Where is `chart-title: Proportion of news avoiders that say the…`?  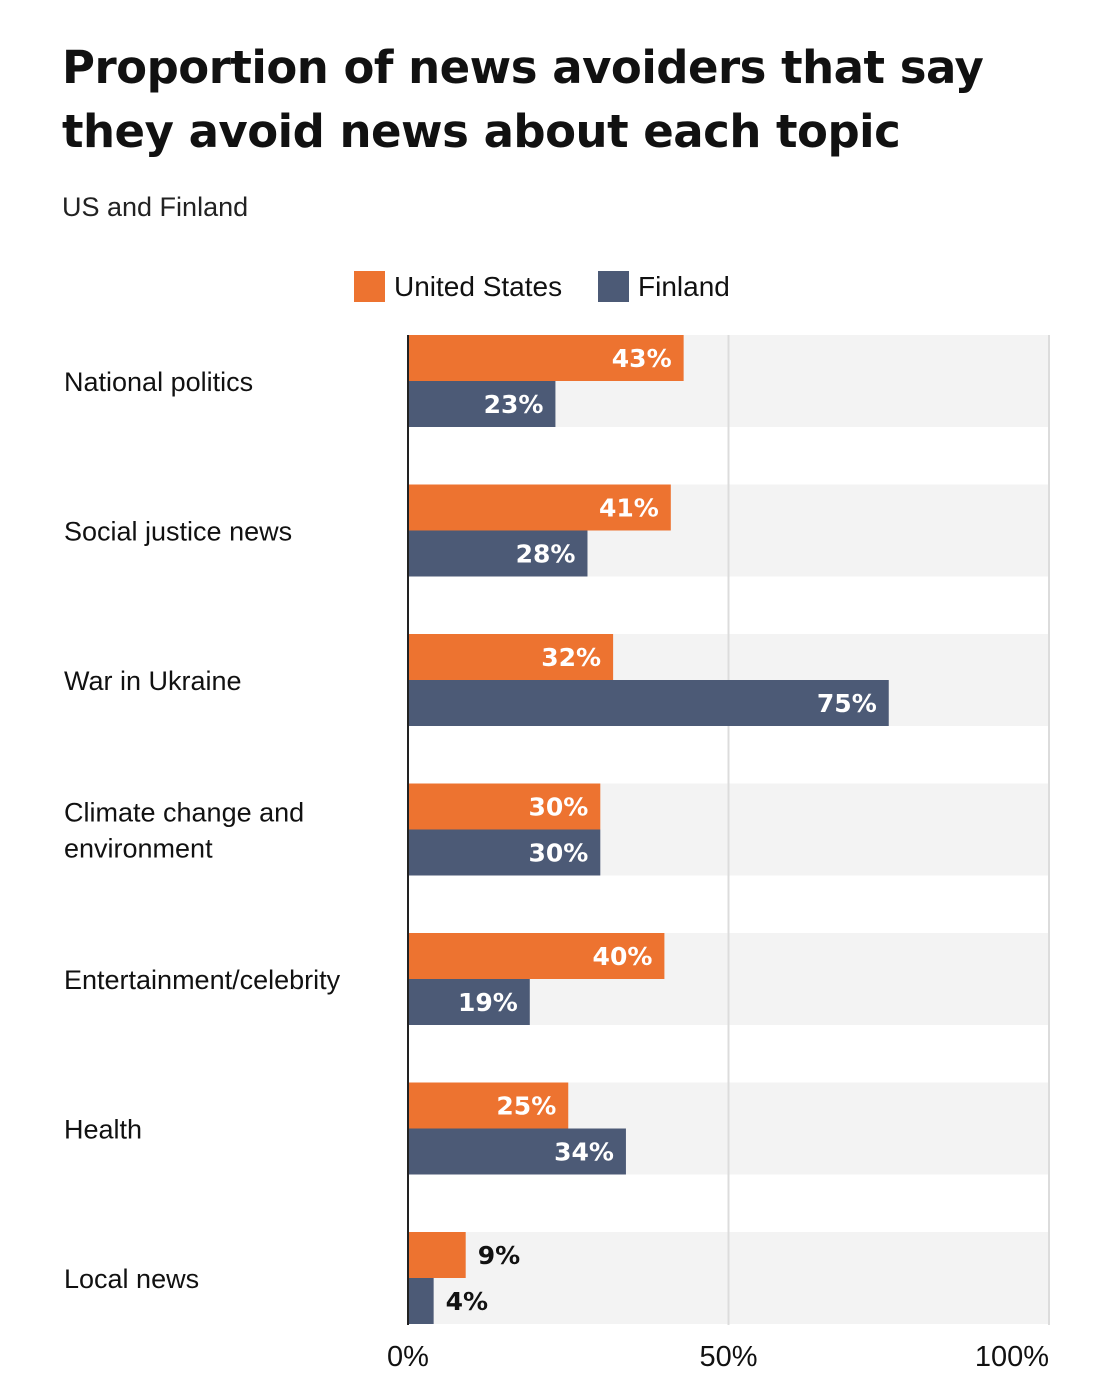 chart-title: Proportion of news avoiders that say the… is located at coordinates (523, 99).